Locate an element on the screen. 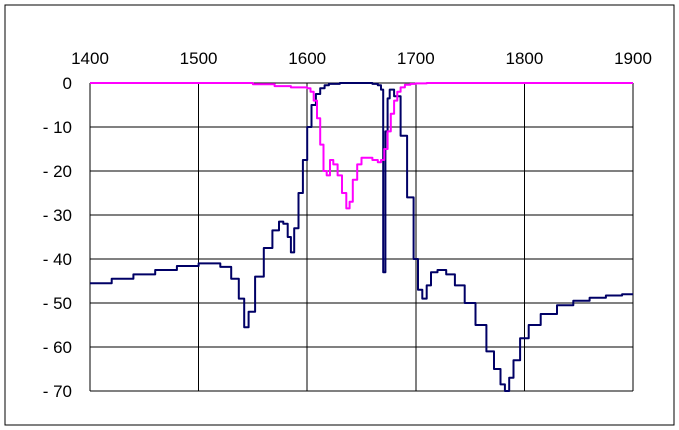  y-tick-label: - 10 is located at coordinates (57, 127).